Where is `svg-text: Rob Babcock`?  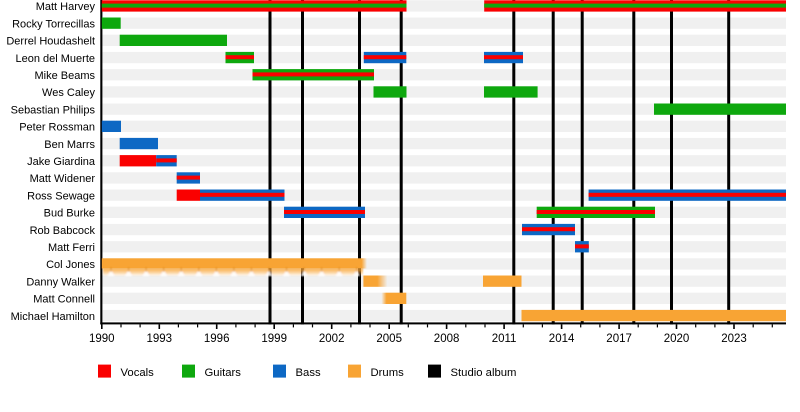
svg-text: Rob Babcock is located at coordinates (63, 231).